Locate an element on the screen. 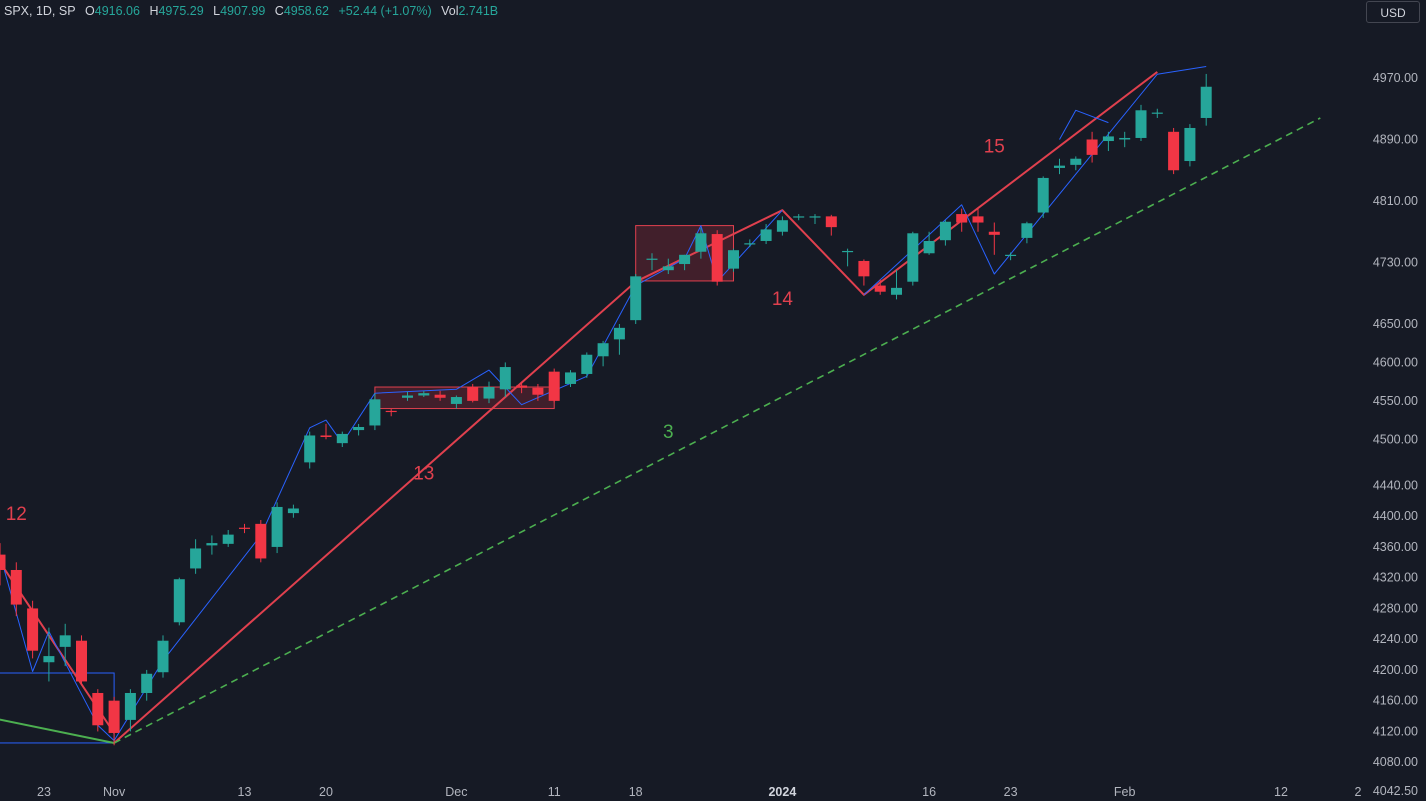  price-tick-label: 4080.00 is located at coordinates (1395, 762).